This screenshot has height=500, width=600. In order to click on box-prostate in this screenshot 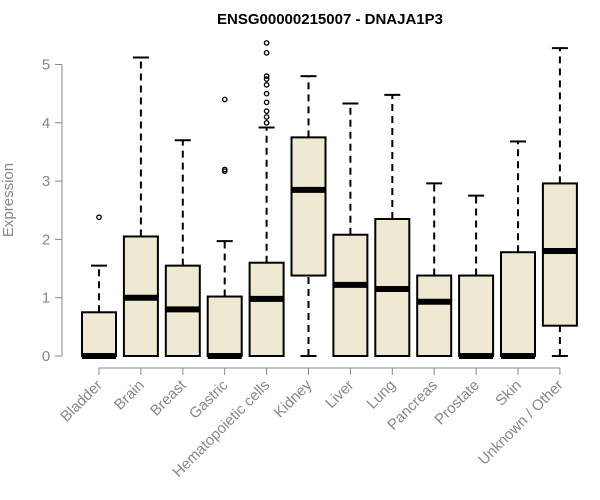, I will do `click(476, 276)`.